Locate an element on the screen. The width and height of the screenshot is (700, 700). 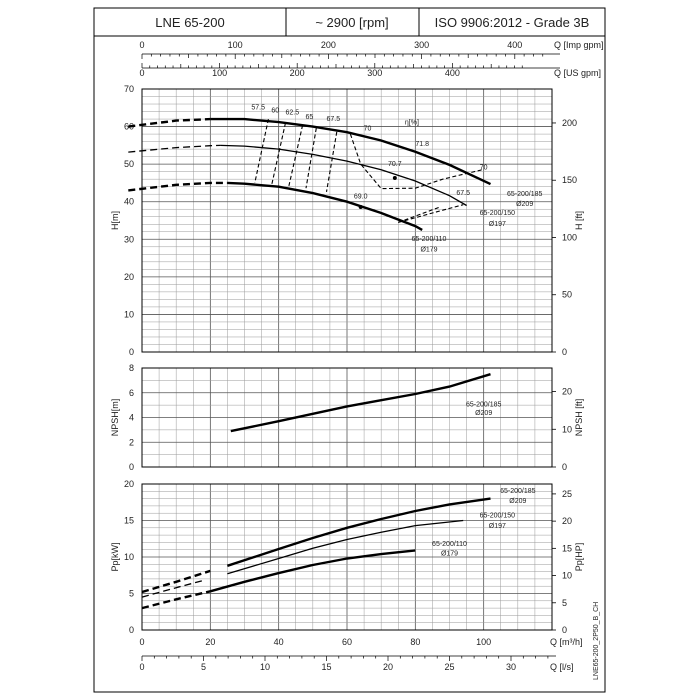
side-code: LNE65-200_2P50_B_CH is located at coordinates (596, 641).